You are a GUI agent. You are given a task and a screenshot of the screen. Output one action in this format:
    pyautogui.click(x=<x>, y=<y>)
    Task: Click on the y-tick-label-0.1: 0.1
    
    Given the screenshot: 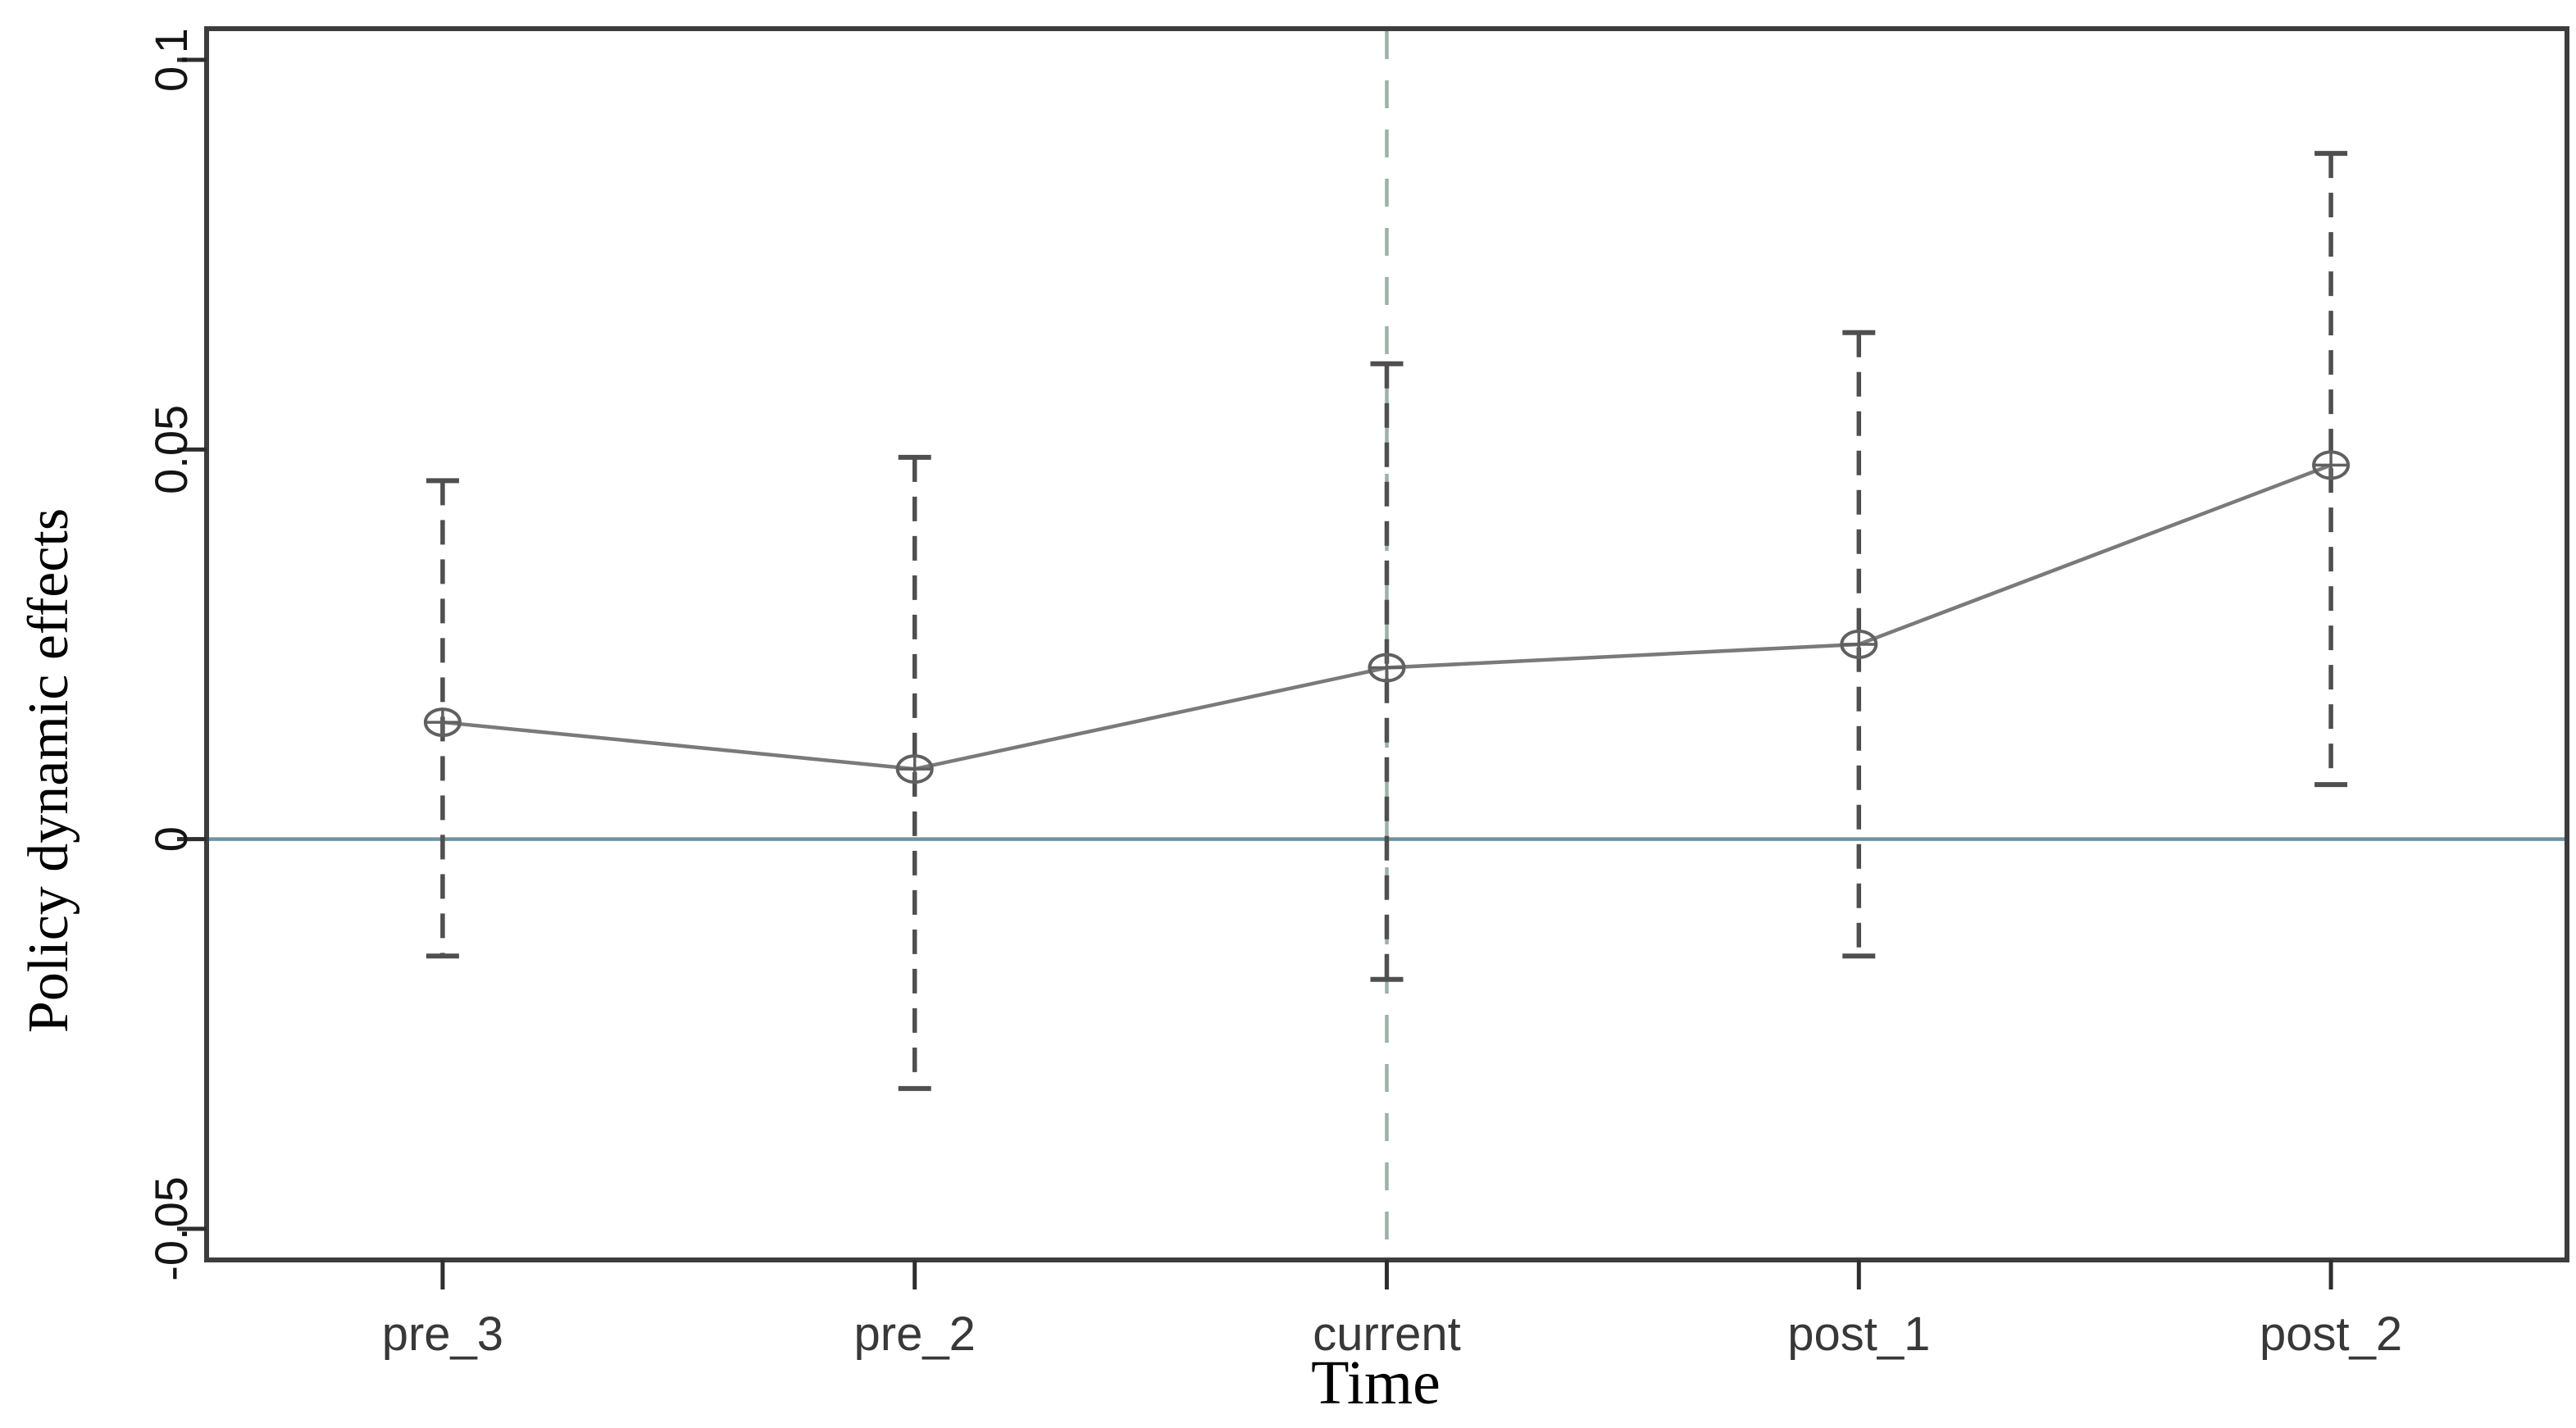 What is the action you would take?
    pyautogui.click(x=171, y=60)
    